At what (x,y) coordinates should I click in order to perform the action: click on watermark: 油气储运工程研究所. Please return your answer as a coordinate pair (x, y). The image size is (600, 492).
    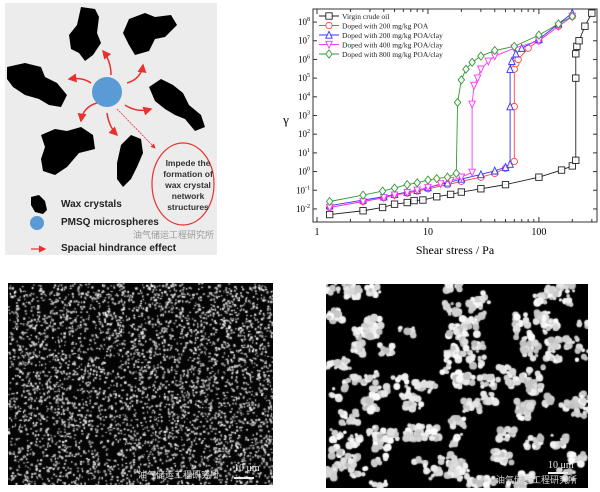
    Looking at the image, I should click on (174, 236).